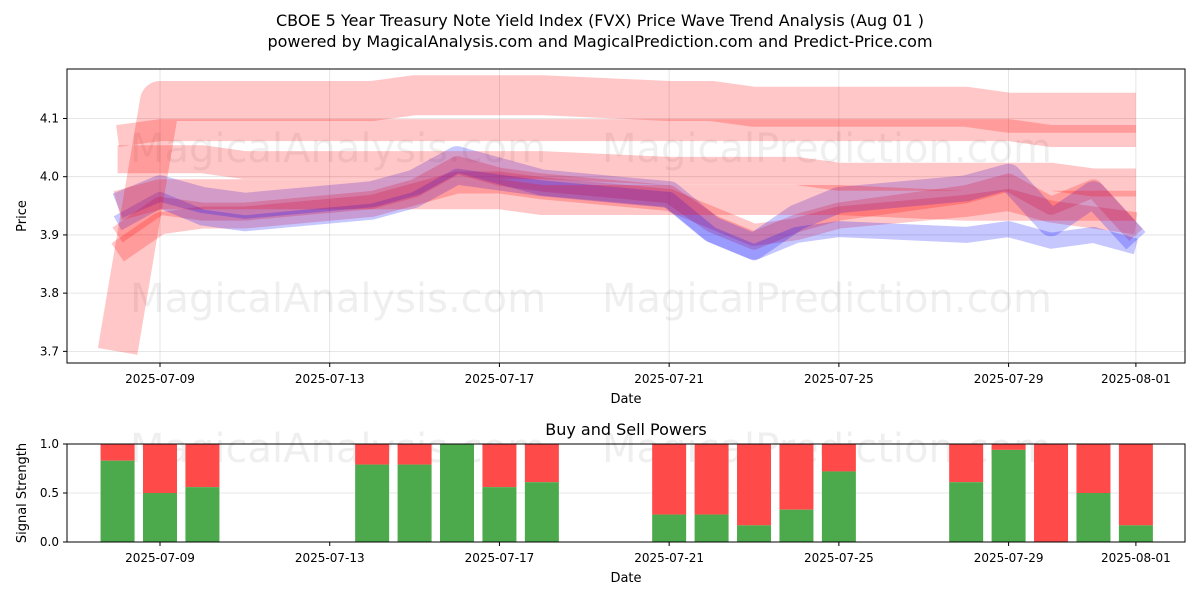 Image resolution: width=1200 pixels, height=600 pixels. What do you see at coordinates (49, 177) in the screenshot?
I see `price-y-tick-label: 4.0` at bounding box center [49, 177].